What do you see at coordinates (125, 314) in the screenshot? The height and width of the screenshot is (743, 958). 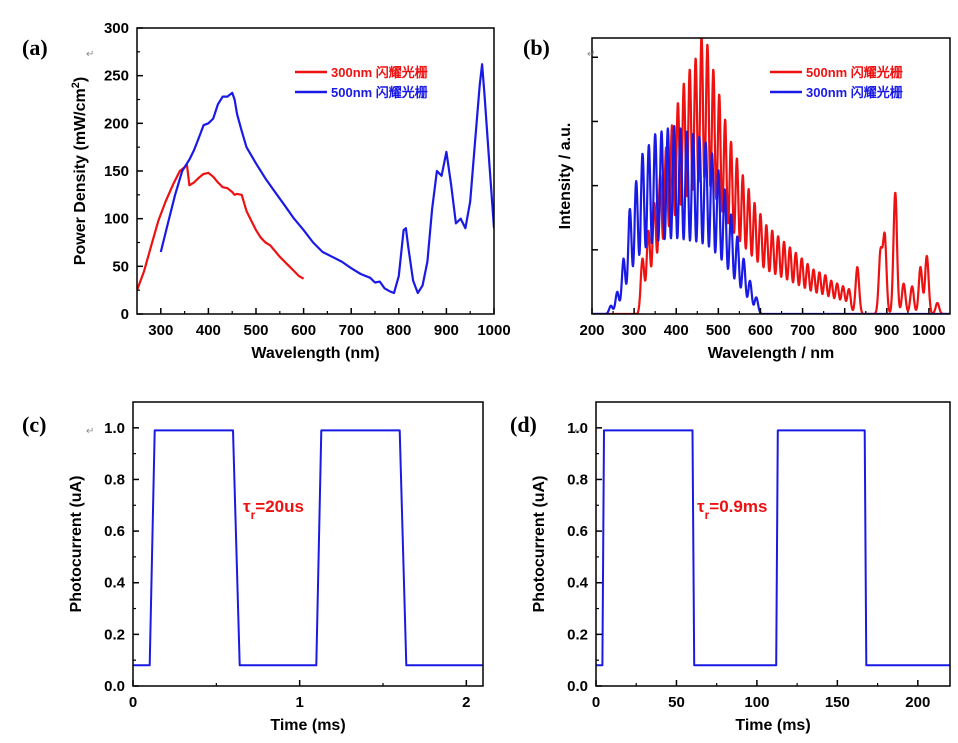 I see `y-tick-label: 0` at bounding box center [125, 314].